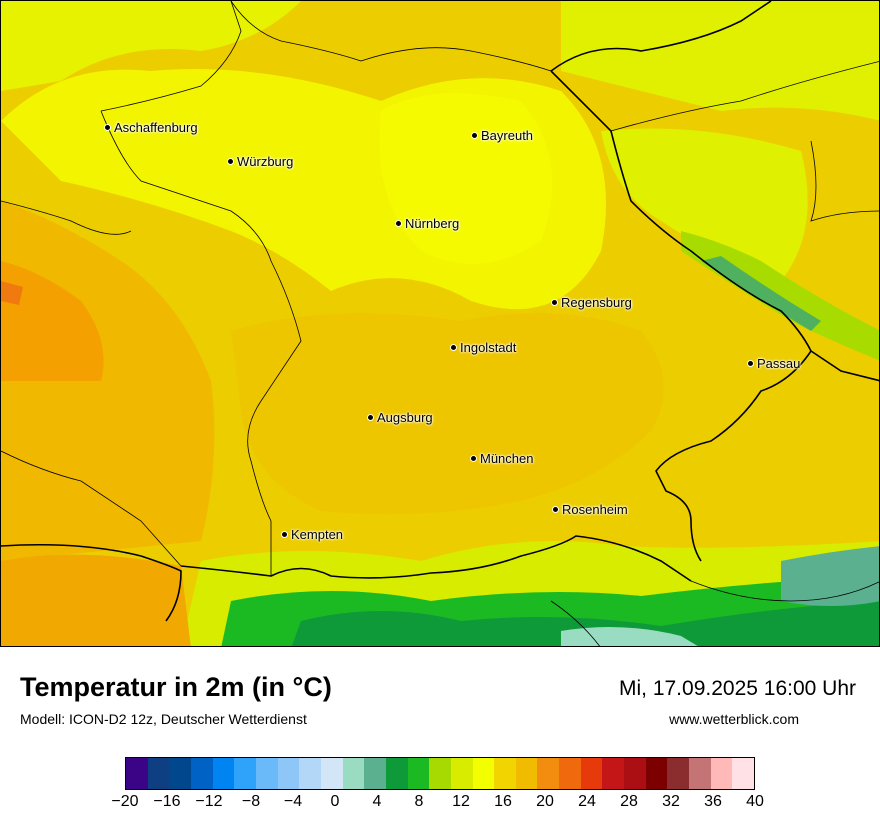 This screenshot has height=830, width=880. I want to click on legend-tick-label: 36, so click(713, 801).